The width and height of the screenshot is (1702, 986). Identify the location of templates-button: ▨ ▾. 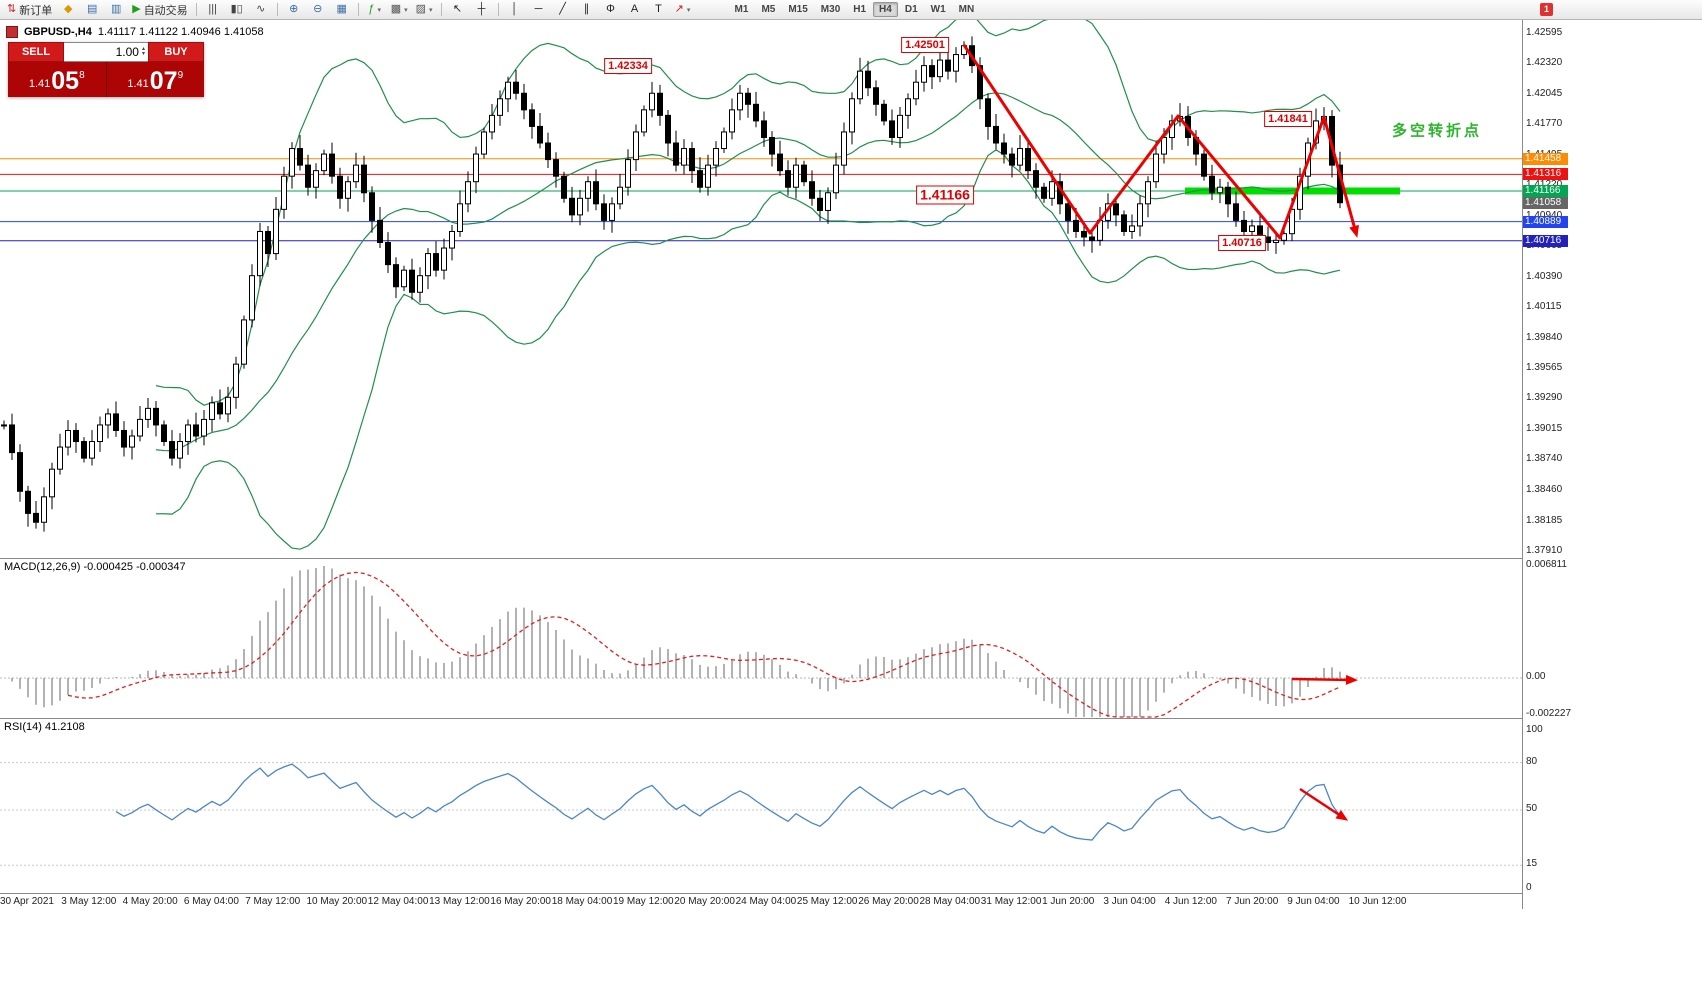
(424, 9).